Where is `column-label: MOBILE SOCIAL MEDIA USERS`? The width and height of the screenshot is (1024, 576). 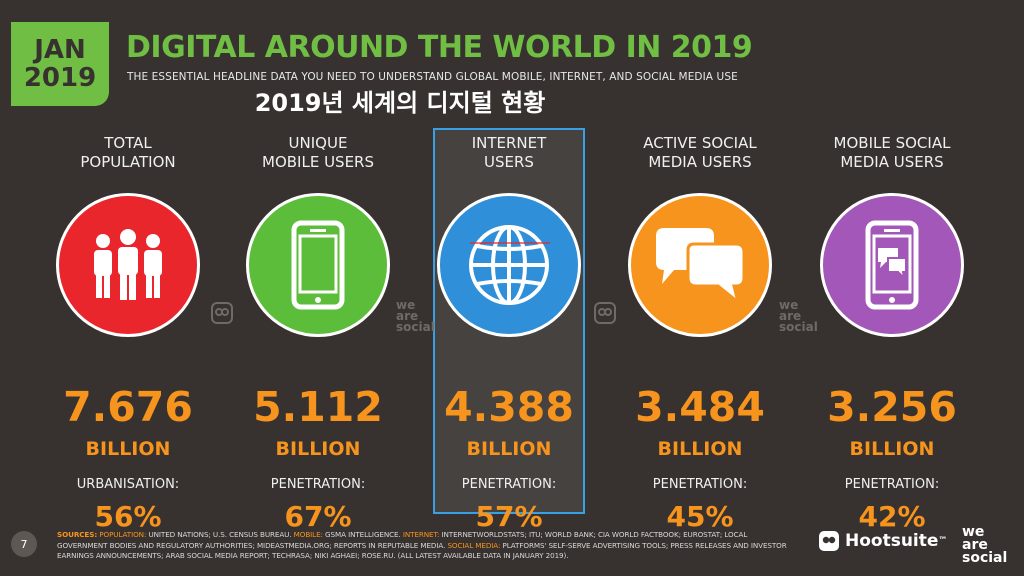
column-label: MOBILE SOCIAL MEDIA USERS is located at coordinates (892, 152).